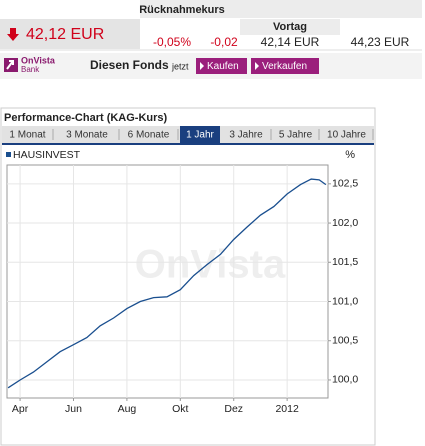 This screenshot has width=425, height=446. I want to click on header-title: Rücknahmekurs, so click(182, 10).